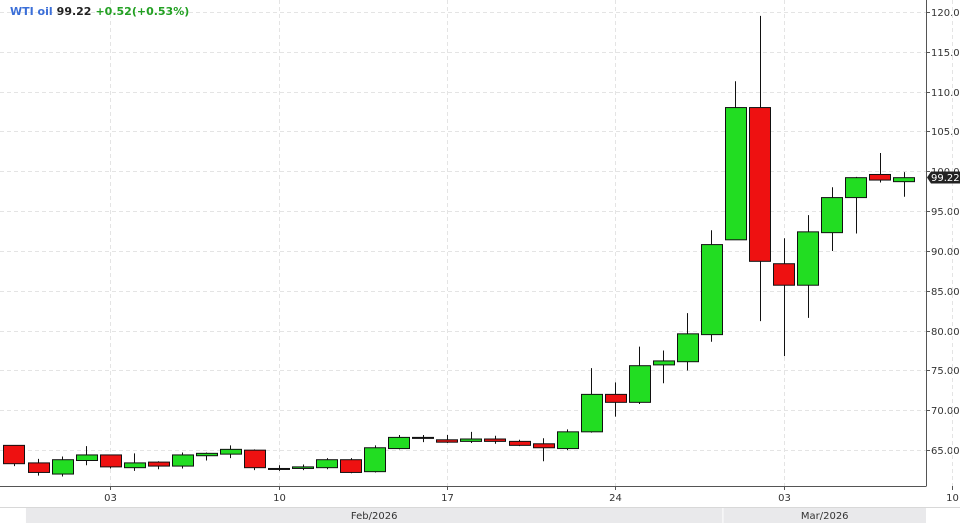 The image size is (960, 527). I want to click on chart-legend: WTI oil 99.22 +0.52(+0.53%), so click(99, 11).